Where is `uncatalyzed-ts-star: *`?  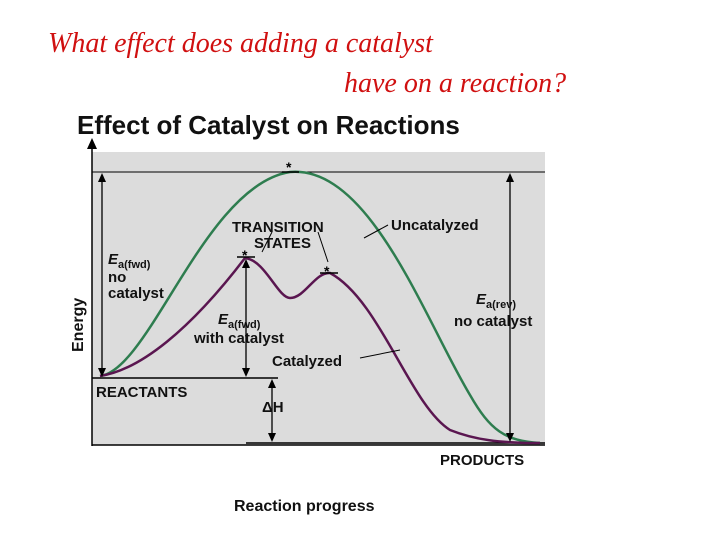 uncatalyzed-ts-star: * is located at coordinates (289, 167).